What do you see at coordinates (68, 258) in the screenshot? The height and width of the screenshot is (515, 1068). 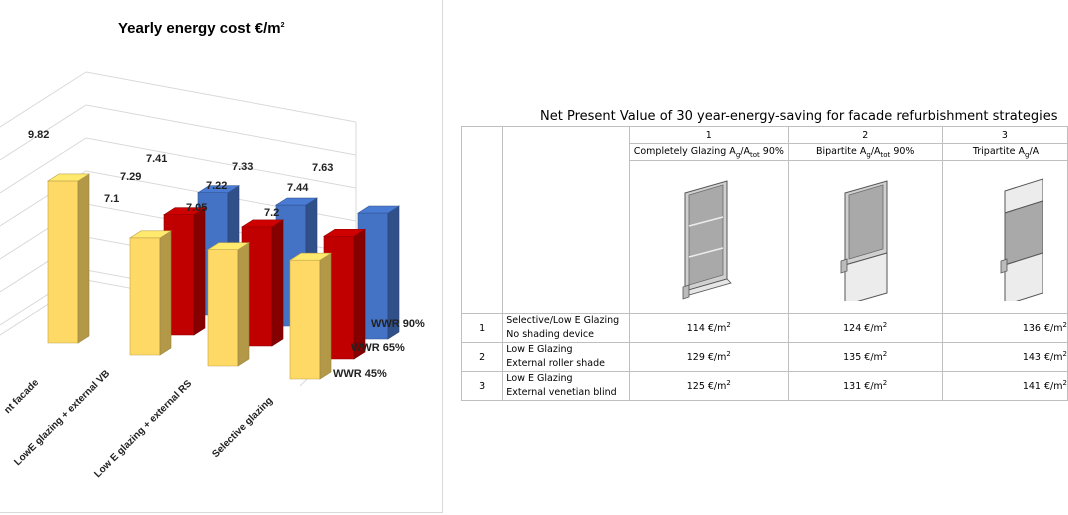 I see `bar-wwr-45--0` at bounding box center [68, 258].